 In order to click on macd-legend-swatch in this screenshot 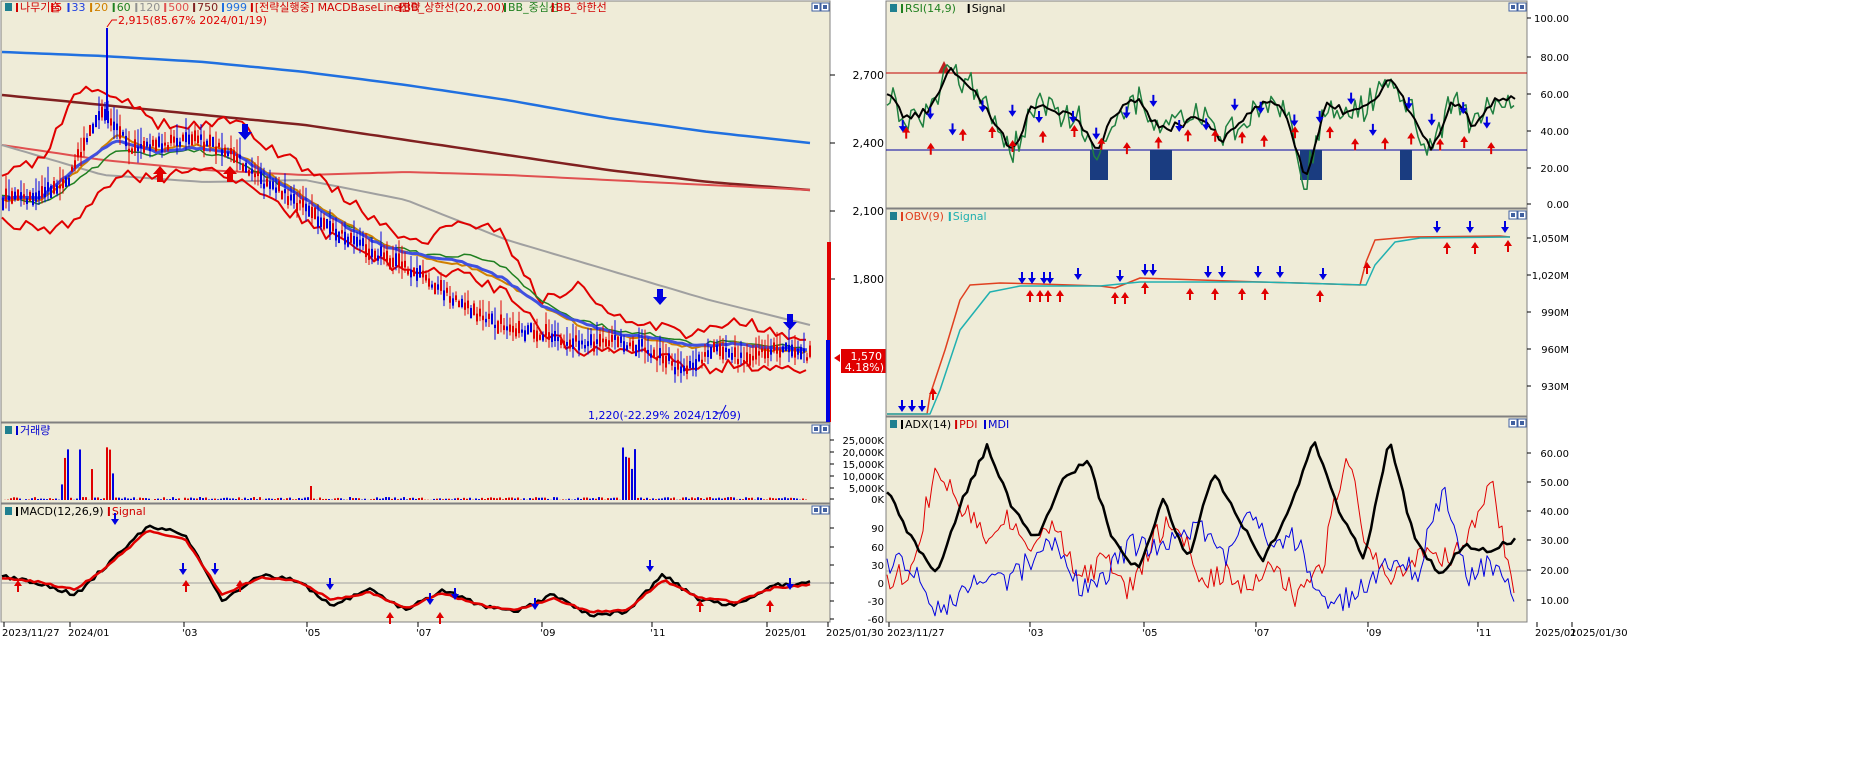, I will do `click(108, 511)`.